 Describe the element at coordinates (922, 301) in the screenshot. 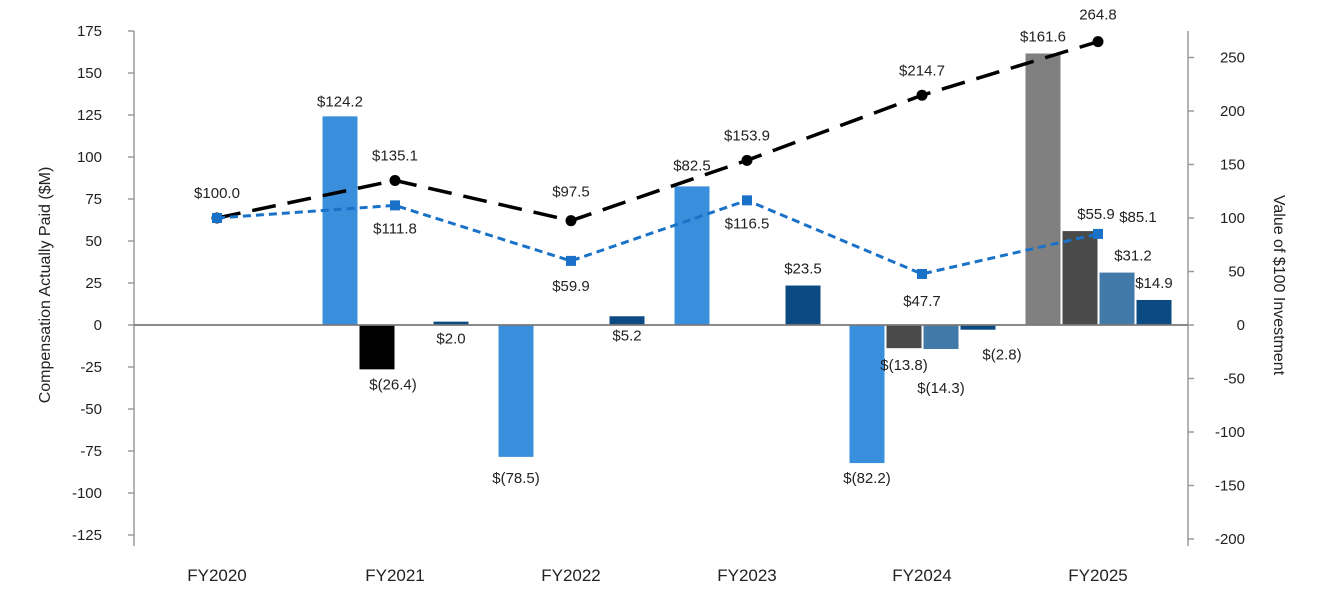

I see `line-data-label: $47.7` at that location.